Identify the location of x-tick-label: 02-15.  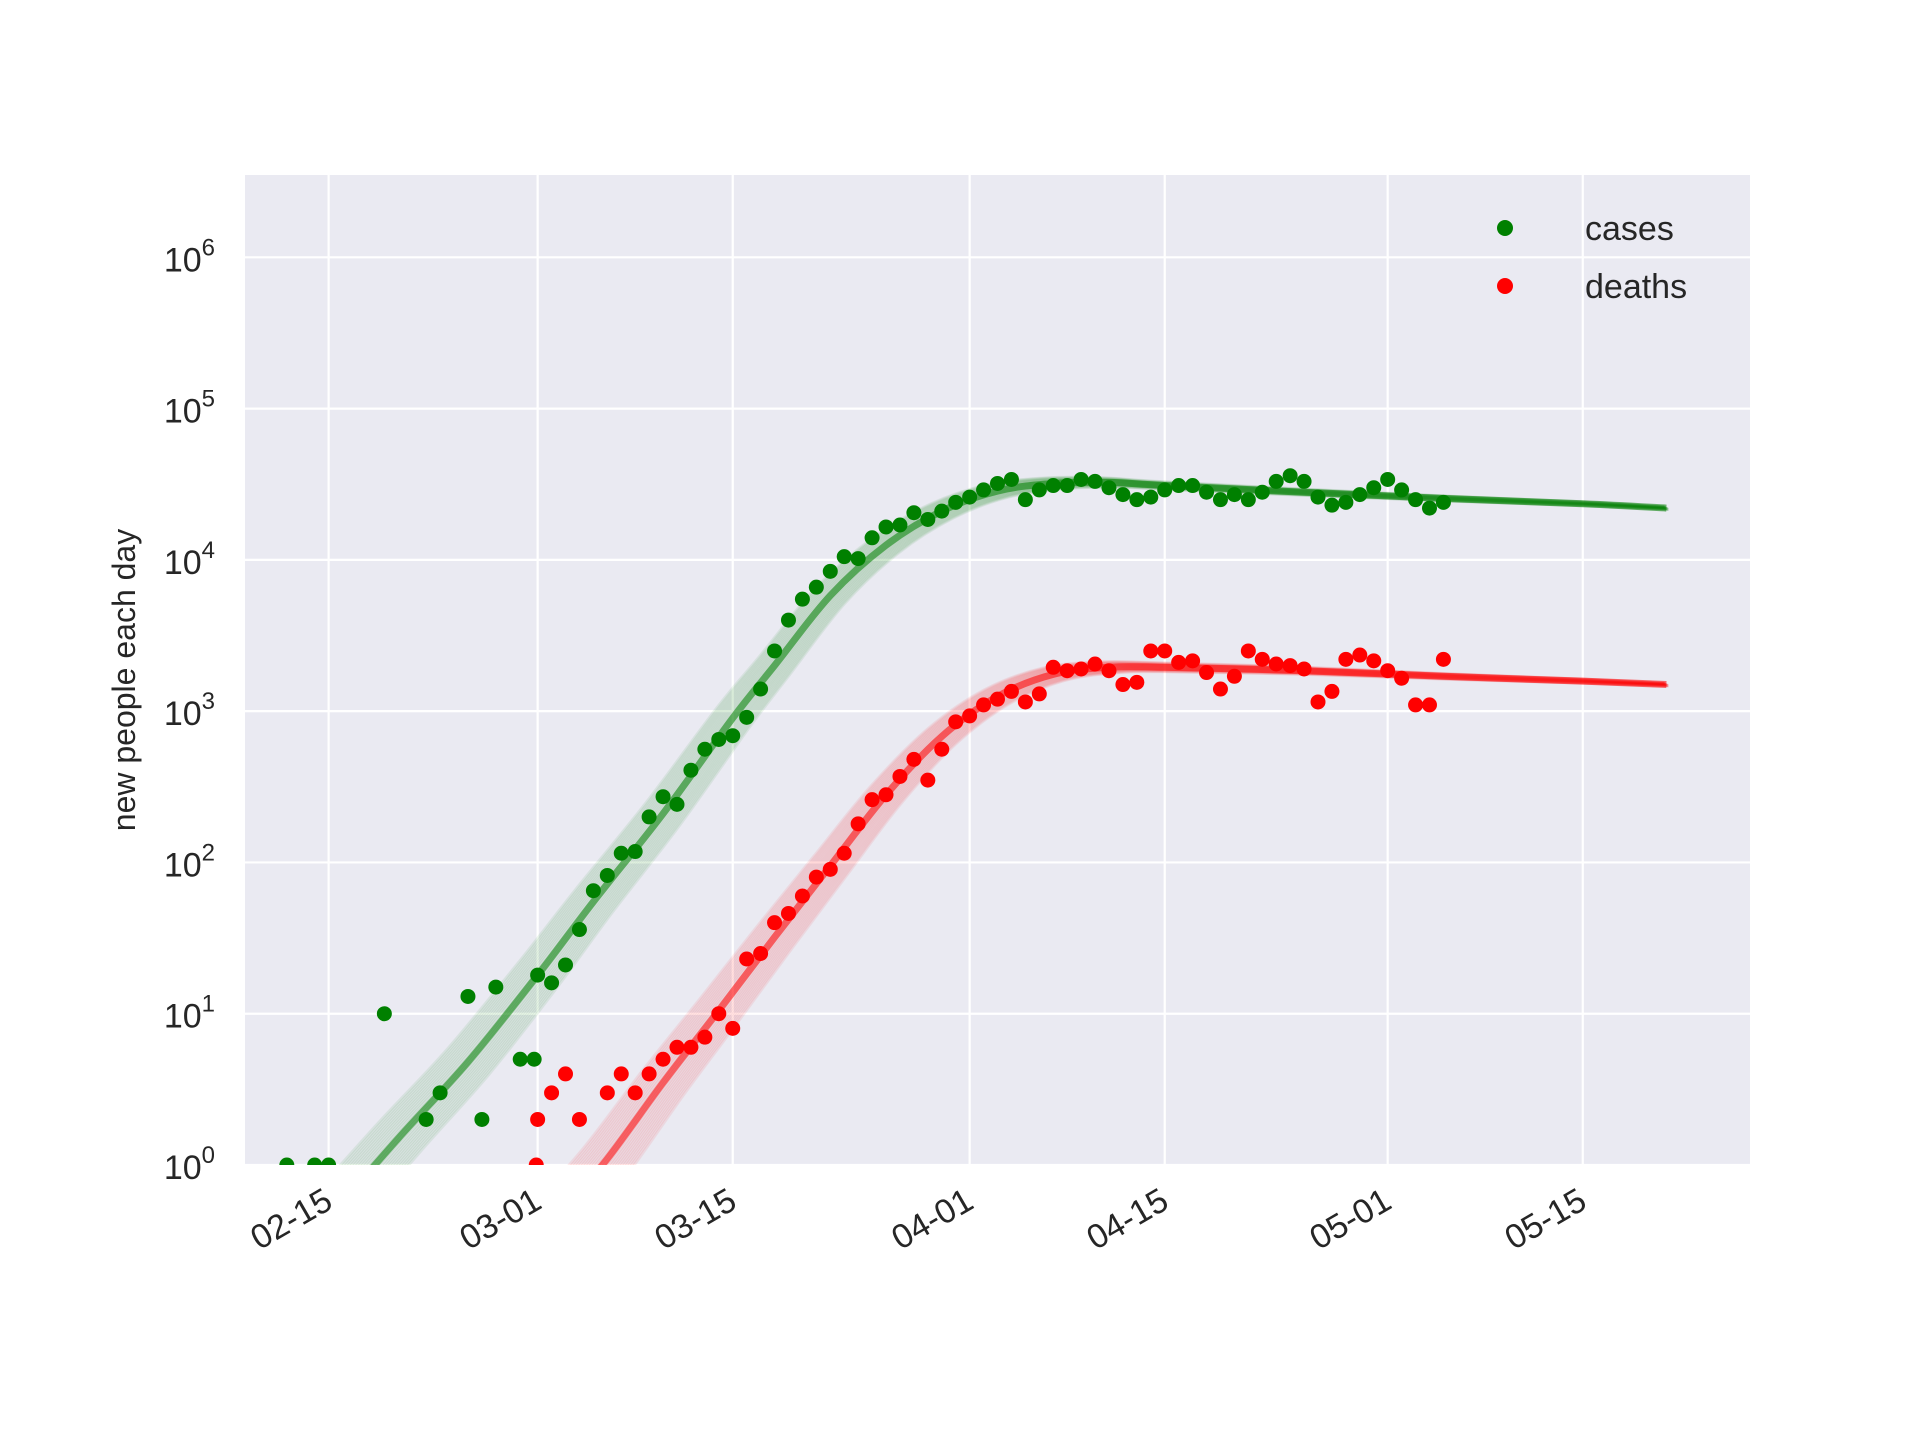
(291, 1219).